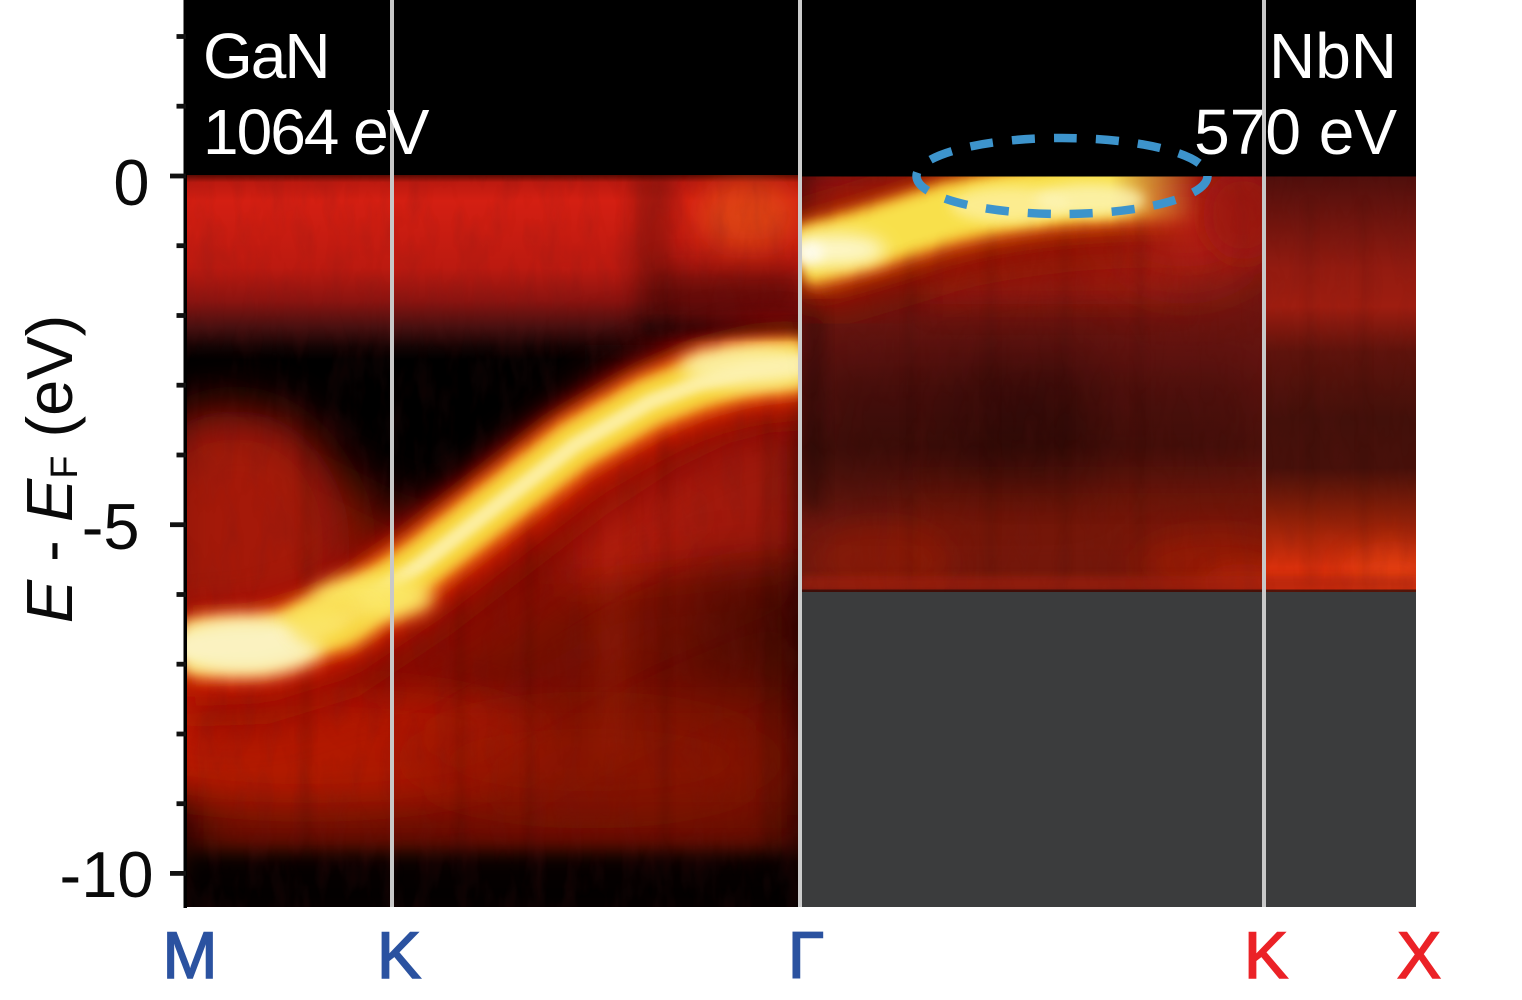 The width and height of the screenshot is (1522, 1000). Describe the element at coordinates (131, 182) in the screenshot. I see `svg-text: 0` at that location.